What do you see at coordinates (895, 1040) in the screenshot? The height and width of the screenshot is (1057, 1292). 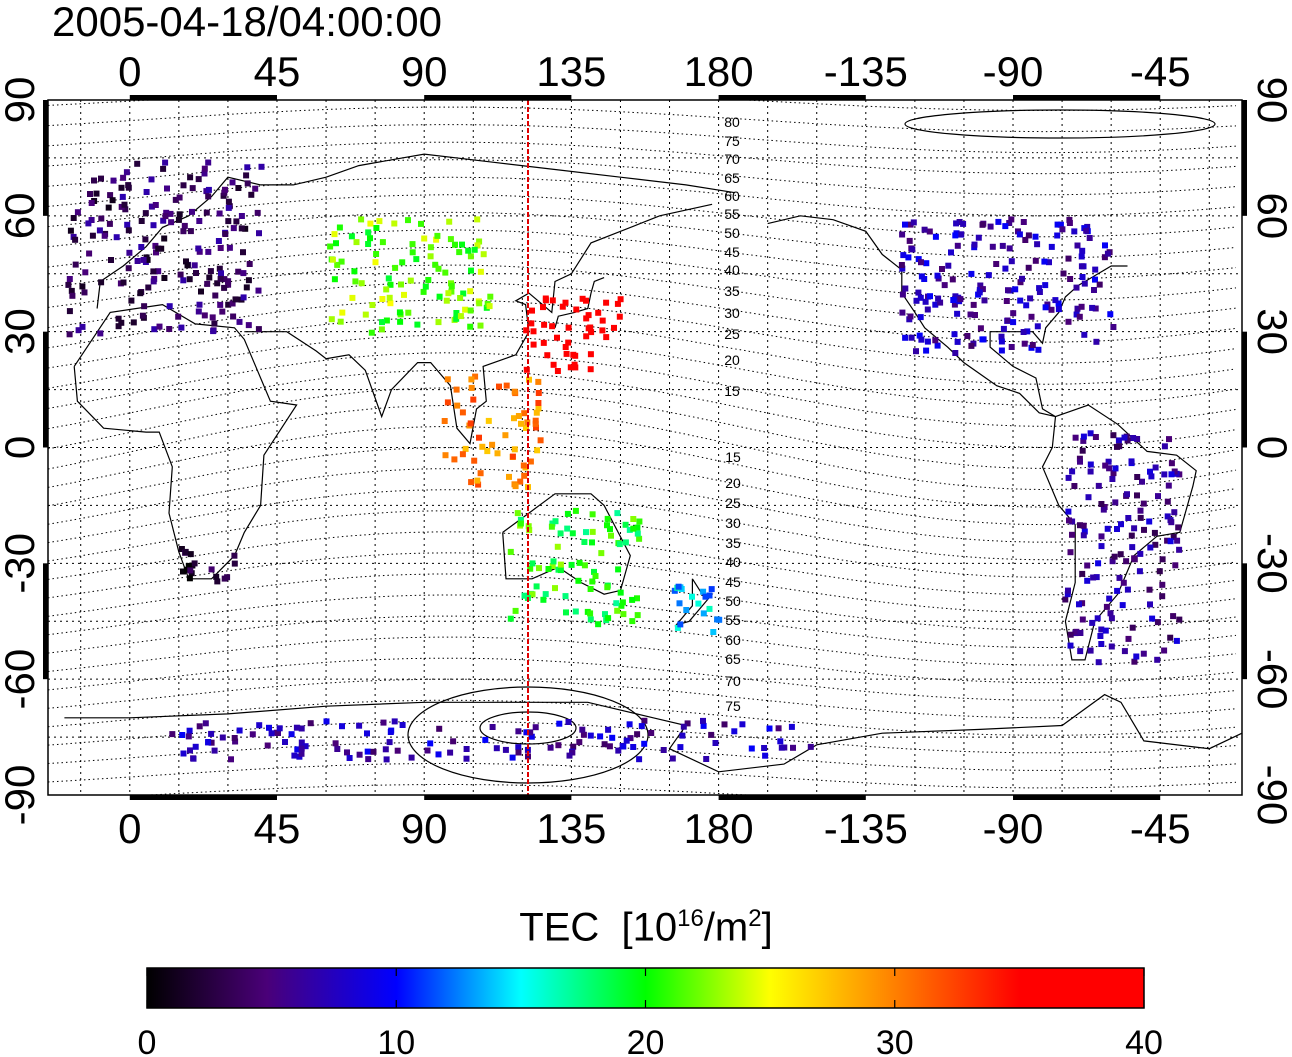 I see `colorbar-tick-label: 30` at bounding box center [895, 1040].